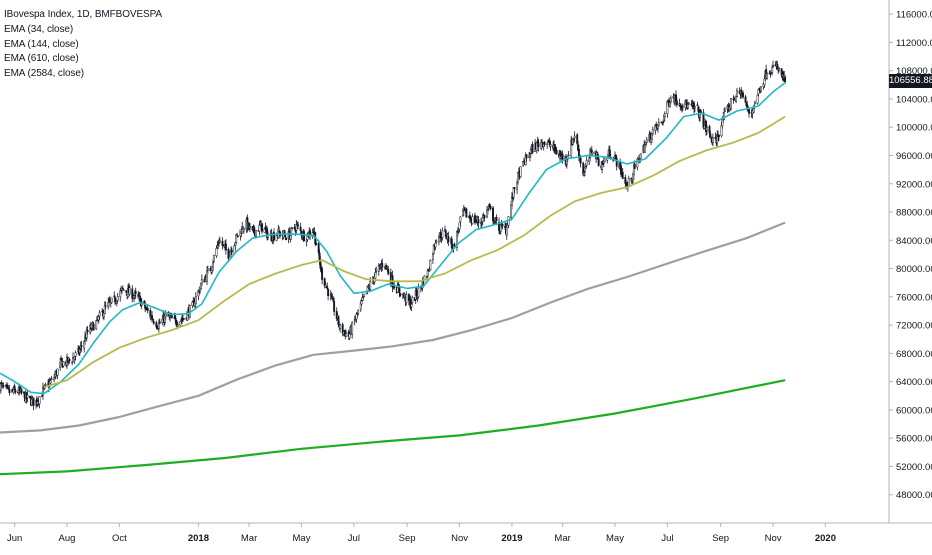 Image resolution: width=932 pixels, height=555 pixels. What do you see at coordinates (198, 538) in the screenshot?
I see `x-tick-label: 2018` at bounding box center [198, 538].